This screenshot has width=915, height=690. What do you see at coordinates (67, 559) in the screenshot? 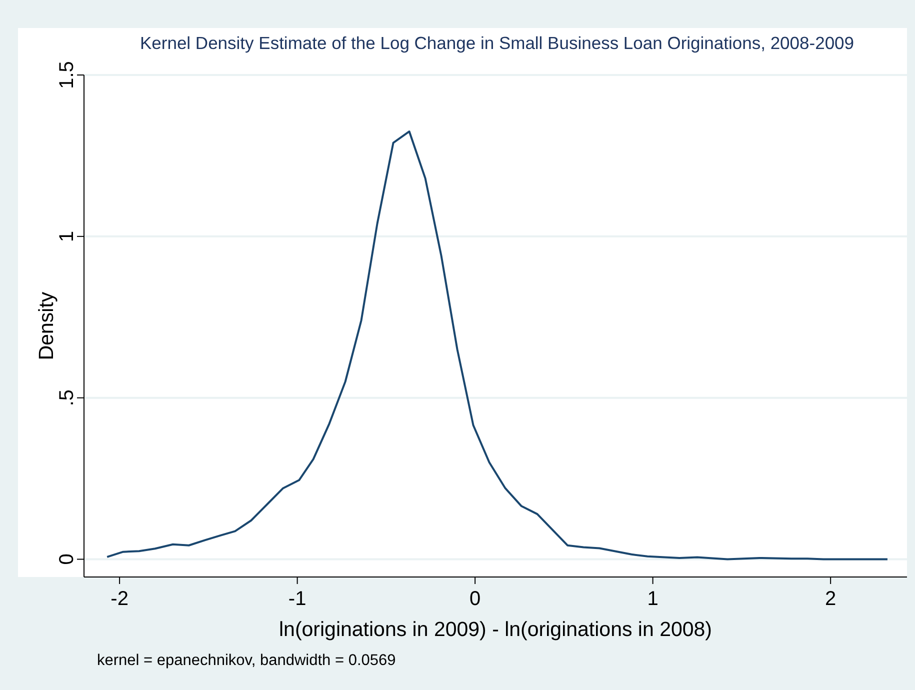
I see `y-tick-label: 0` at bounding box center [67, 559].